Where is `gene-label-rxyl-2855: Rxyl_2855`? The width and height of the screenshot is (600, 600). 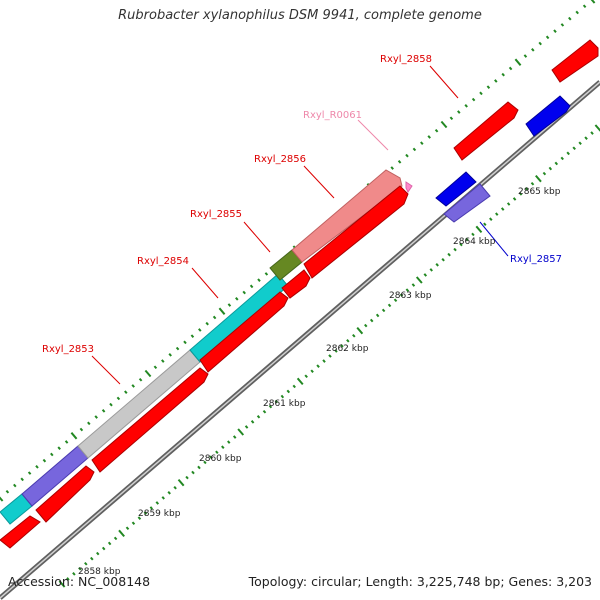 gene-label-rxyl-2855: Rxyl_2855 is located at coordinates (216, 214).